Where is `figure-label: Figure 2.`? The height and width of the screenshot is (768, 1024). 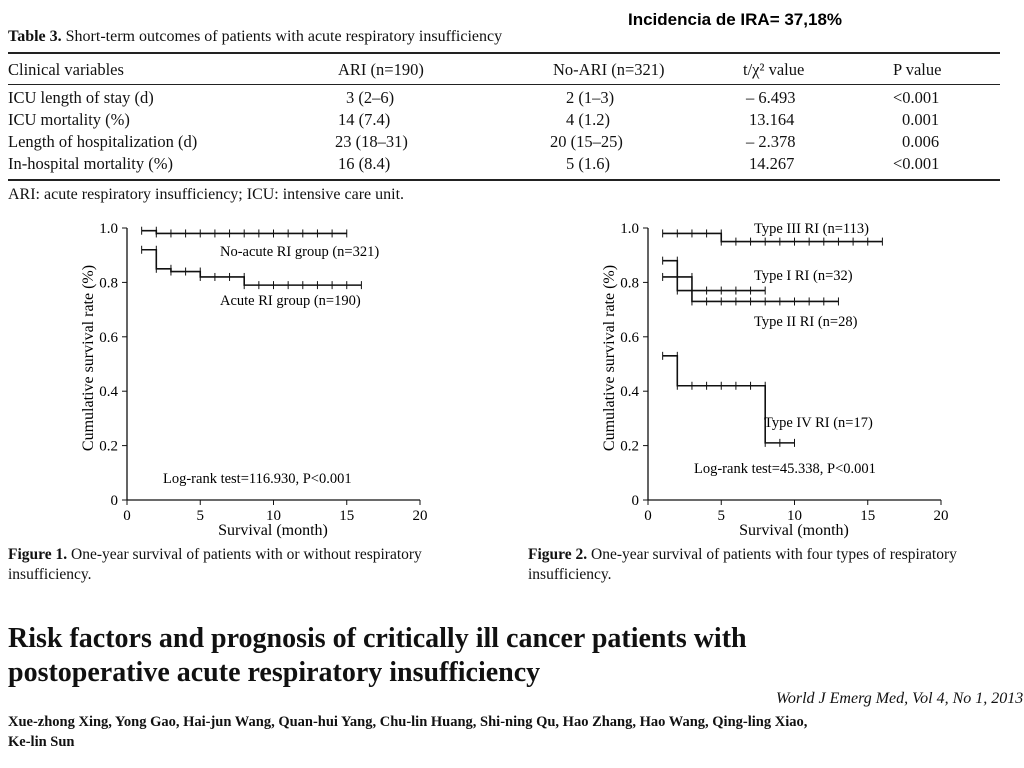
figure-label: Figure 2. is located at coordinates (558, 554).